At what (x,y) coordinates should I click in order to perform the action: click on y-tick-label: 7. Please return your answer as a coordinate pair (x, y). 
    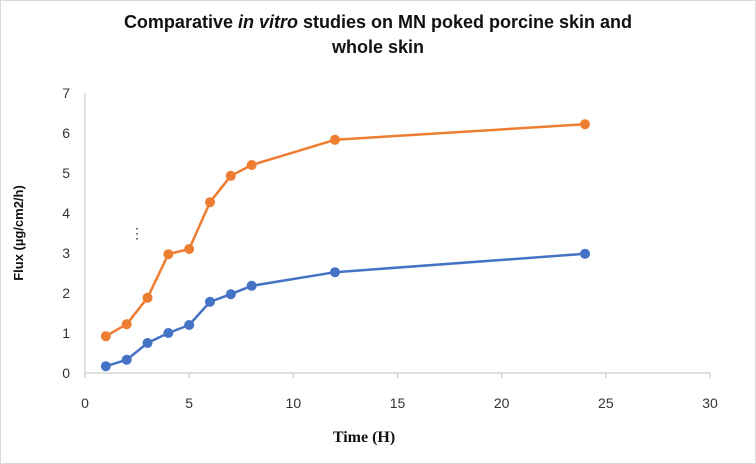
    Looking at the image, I should click on (66, 93).